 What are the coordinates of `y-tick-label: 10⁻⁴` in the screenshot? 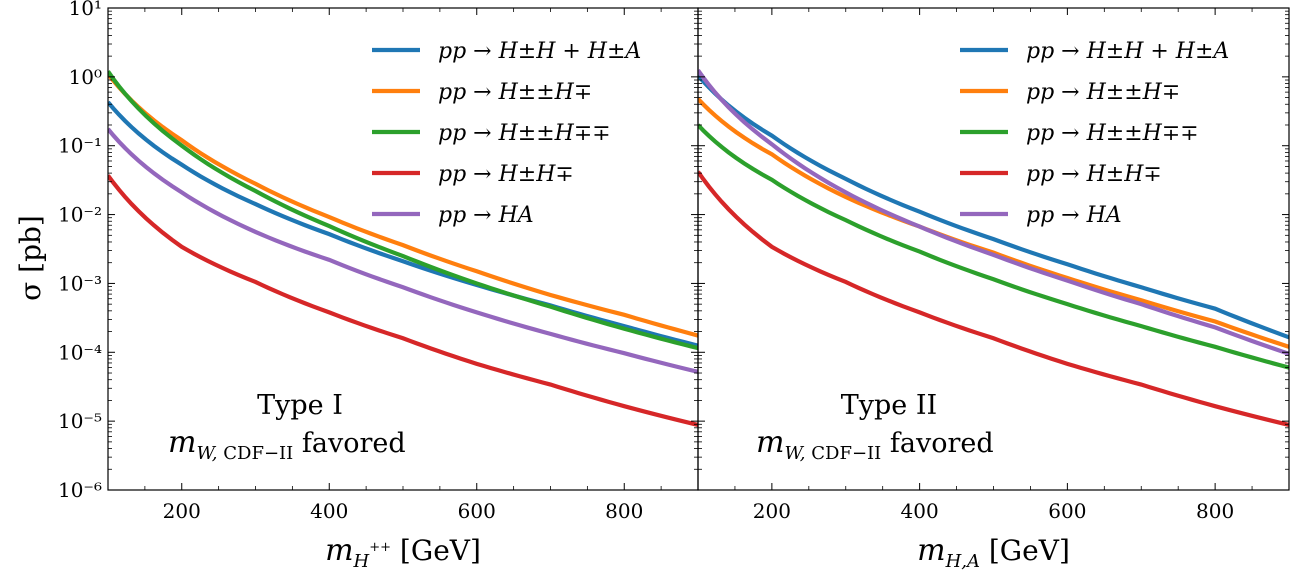 It's located at (80, 352).